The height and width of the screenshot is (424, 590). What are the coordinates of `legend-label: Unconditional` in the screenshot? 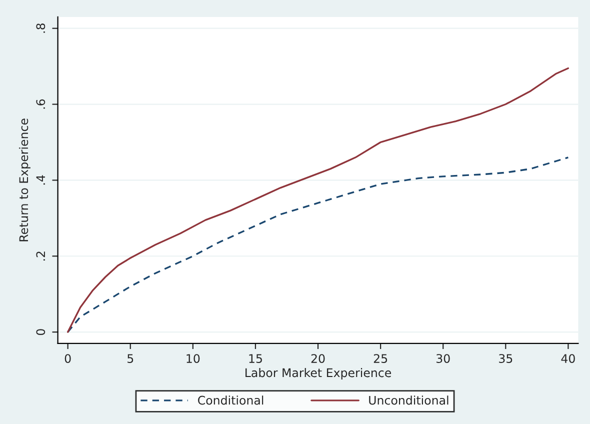 It's located at (408, 400).